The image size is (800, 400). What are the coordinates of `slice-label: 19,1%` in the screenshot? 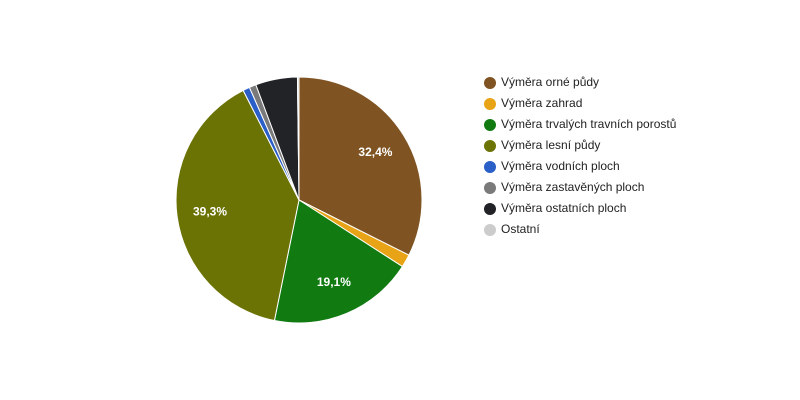 It's located at (334, 282).